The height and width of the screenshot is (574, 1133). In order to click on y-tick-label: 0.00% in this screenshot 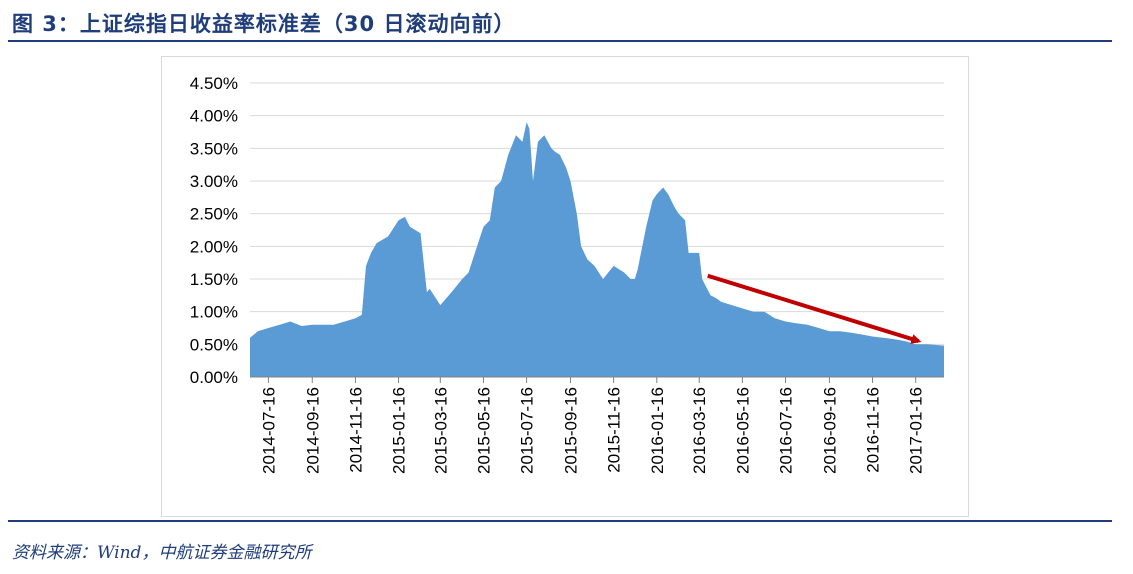, I will do `click(214, 377)`.